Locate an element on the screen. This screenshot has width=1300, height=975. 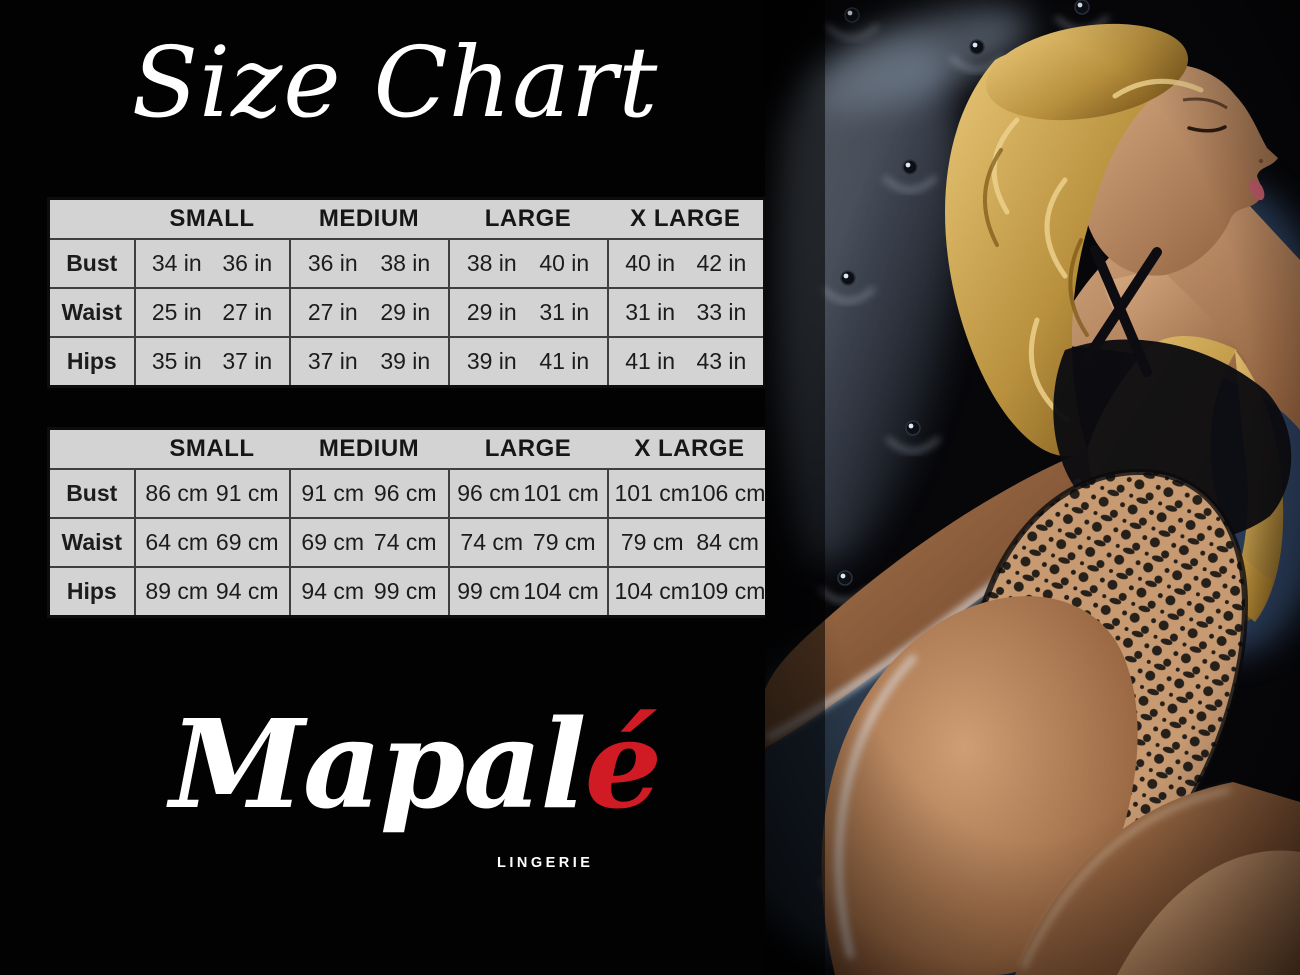
measure-cell: 39 in 41 in is located at coordinates (528, 362).